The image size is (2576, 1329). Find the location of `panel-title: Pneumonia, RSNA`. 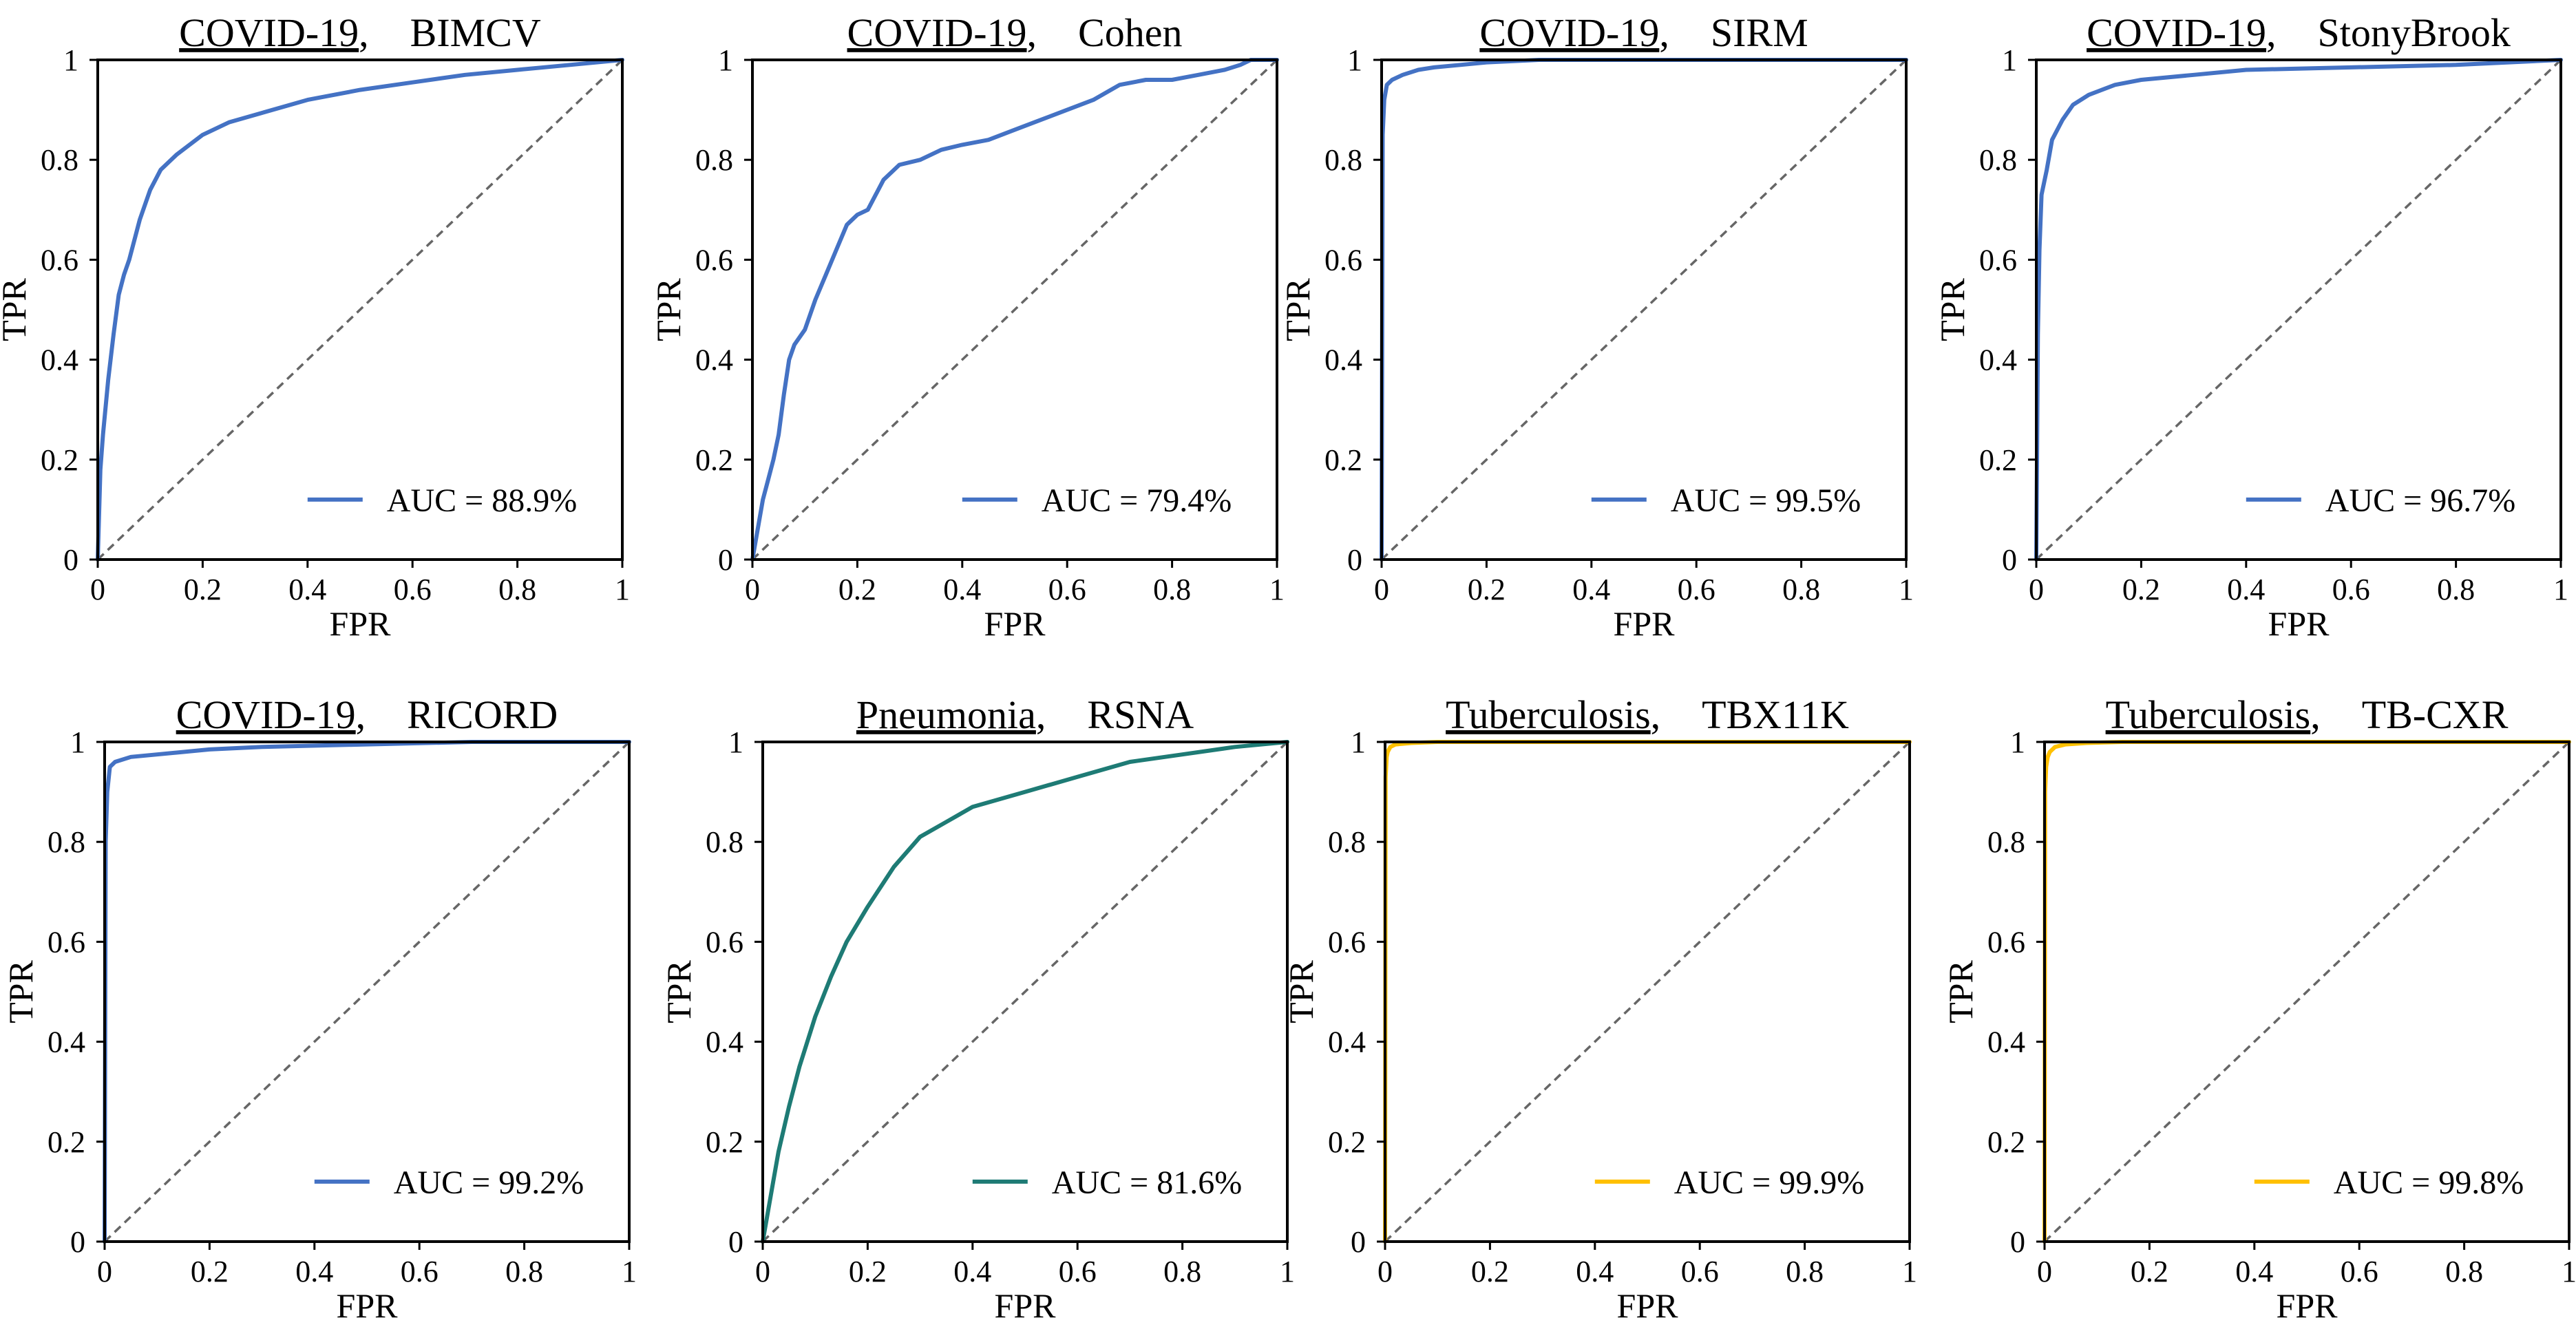

panel-title: Pneumonia, RSNA is located at coordinates (1025, 714).